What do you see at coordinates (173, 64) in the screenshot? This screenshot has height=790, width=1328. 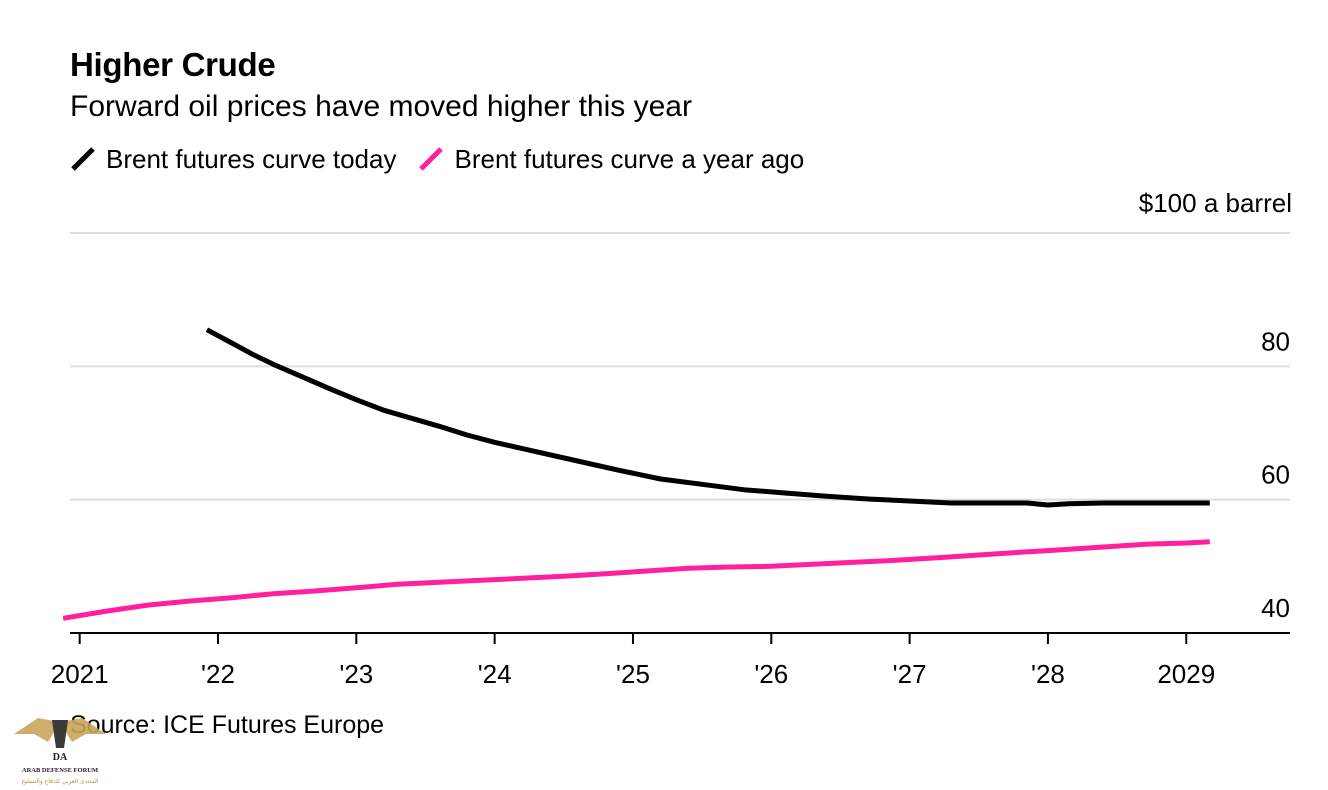 I see `chart-title: Higher Crude` at bounding box center [173, 64].